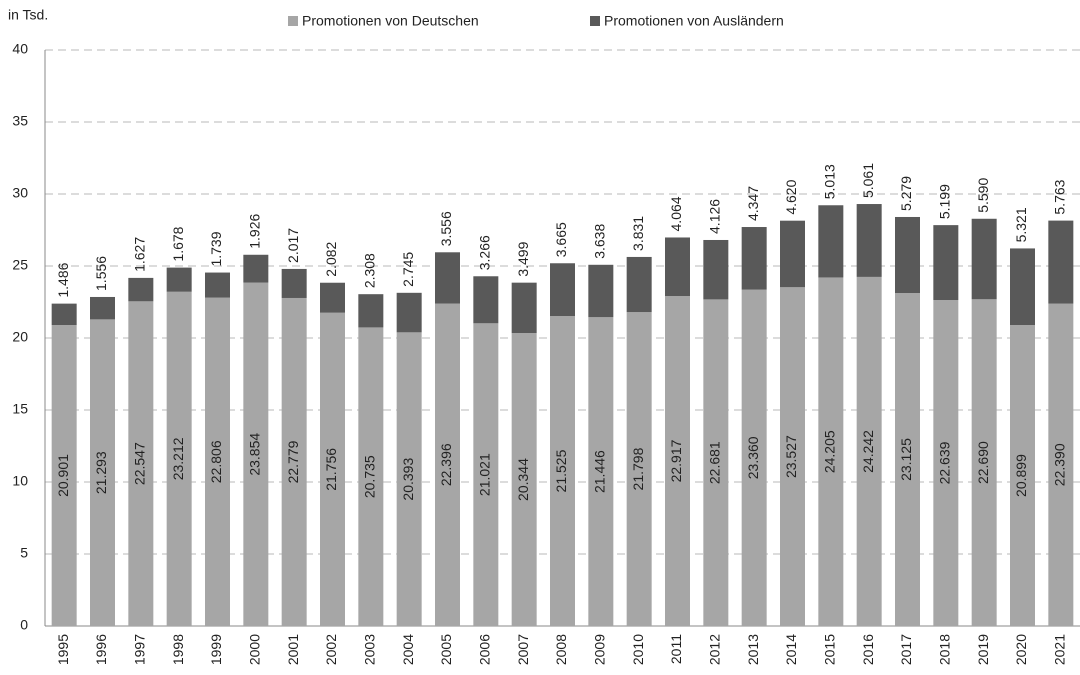  I want to click on data-label: 2.082, so click(331, 258).